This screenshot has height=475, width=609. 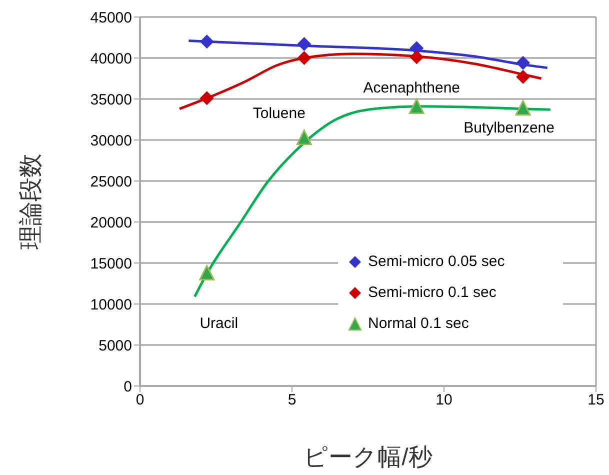 What do you see at coordinates (279, 113) in the screenshot?
I see `annotation: Toluene` at bounding box center [279, 113].